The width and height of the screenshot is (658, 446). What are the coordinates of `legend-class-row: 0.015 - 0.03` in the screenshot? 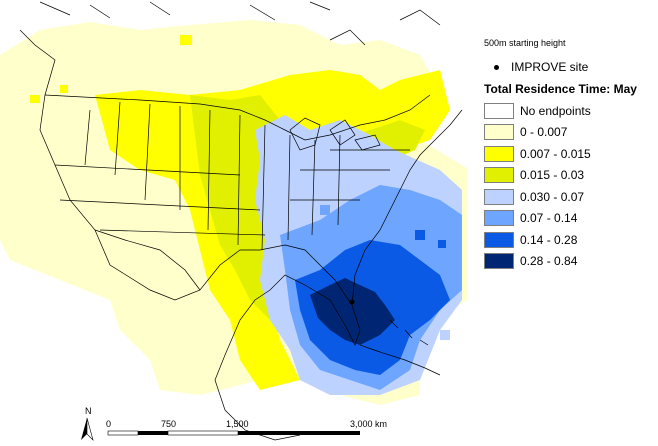 It's located at (570, 176).